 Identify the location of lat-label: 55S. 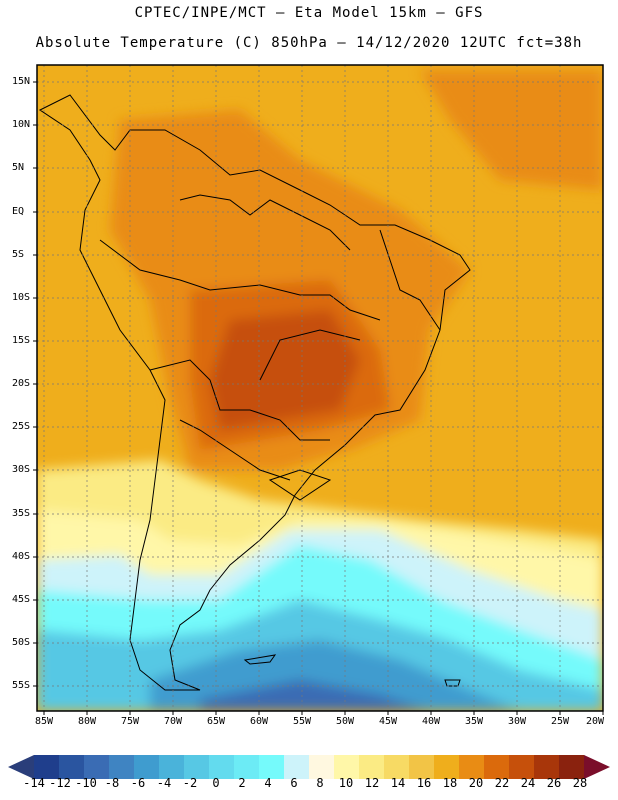
(21, 685).